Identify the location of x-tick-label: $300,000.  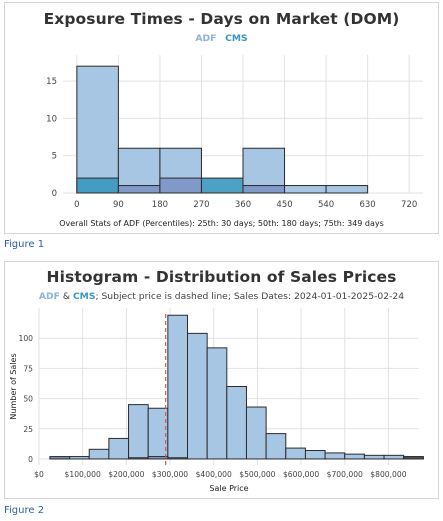
(170, 474).